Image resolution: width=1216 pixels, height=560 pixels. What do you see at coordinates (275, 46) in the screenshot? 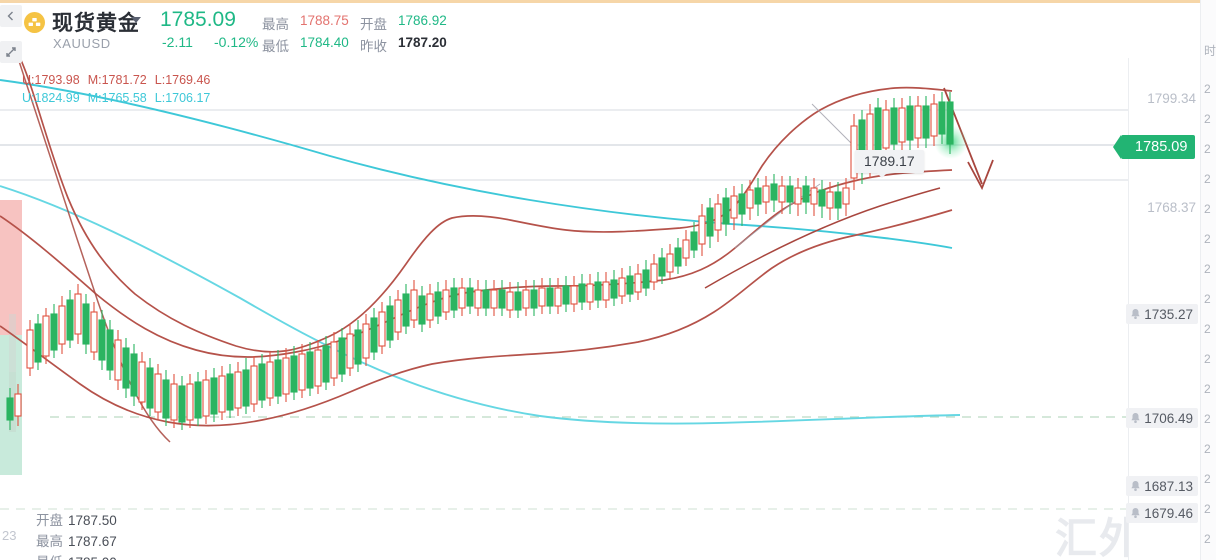
I see `low-label: 最低` at bounding box center [275, 46].